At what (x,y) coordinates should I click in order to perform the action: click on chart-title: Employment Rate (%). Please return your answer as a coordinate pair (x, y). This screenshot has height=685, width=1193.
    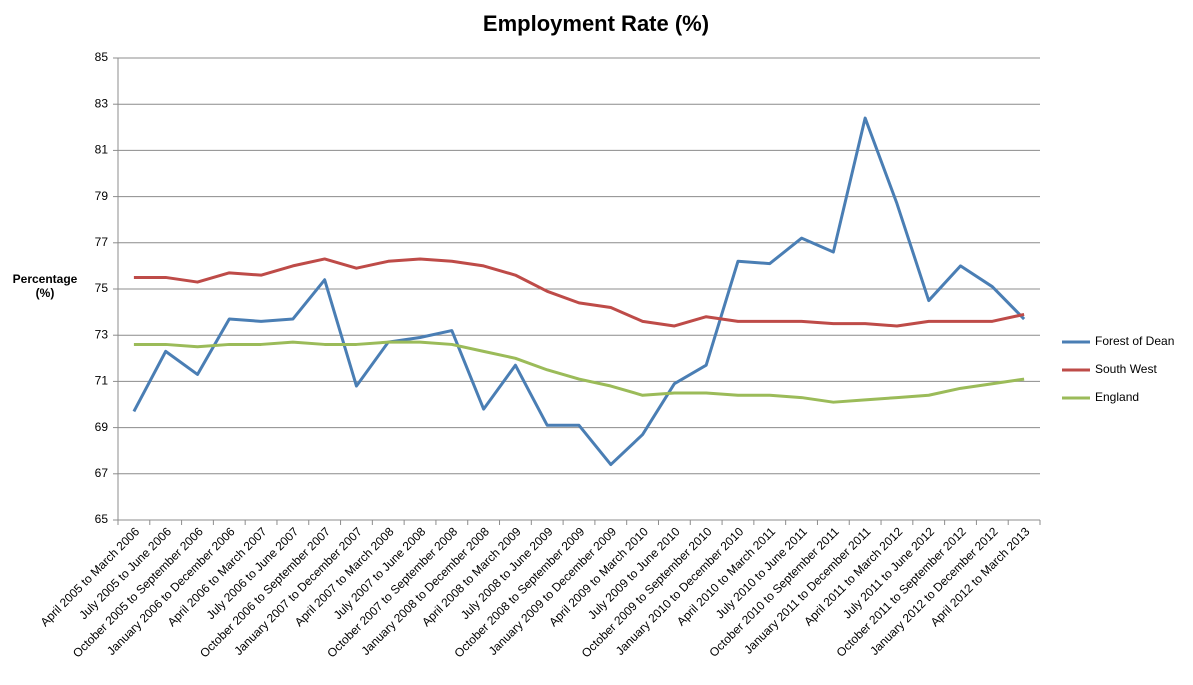
    Looking at the image, I should click on (596, 23).